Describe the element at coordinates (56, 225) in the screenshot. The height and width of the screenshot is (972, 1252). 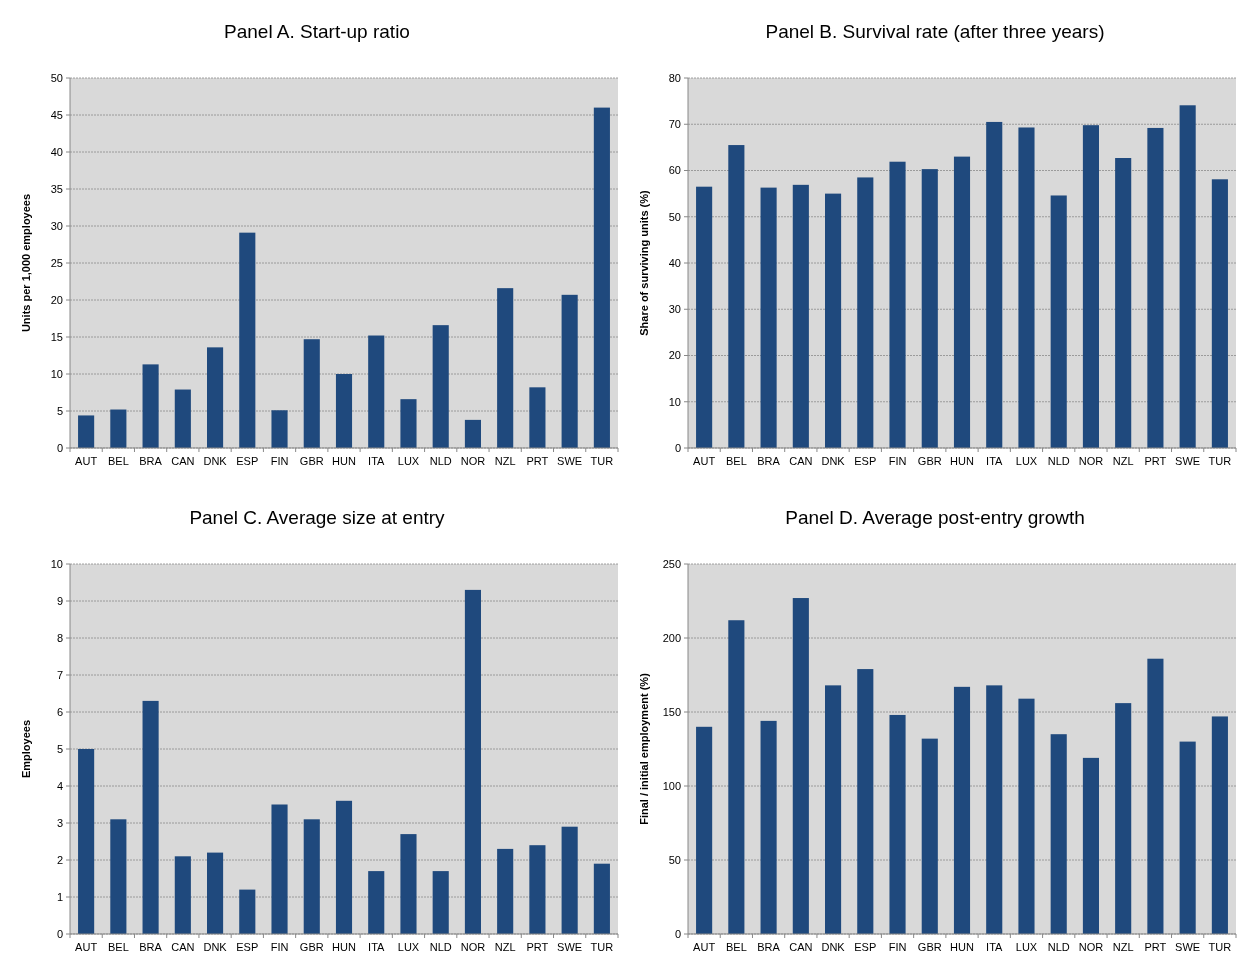
I see `y-tick-label: 30` at that location.